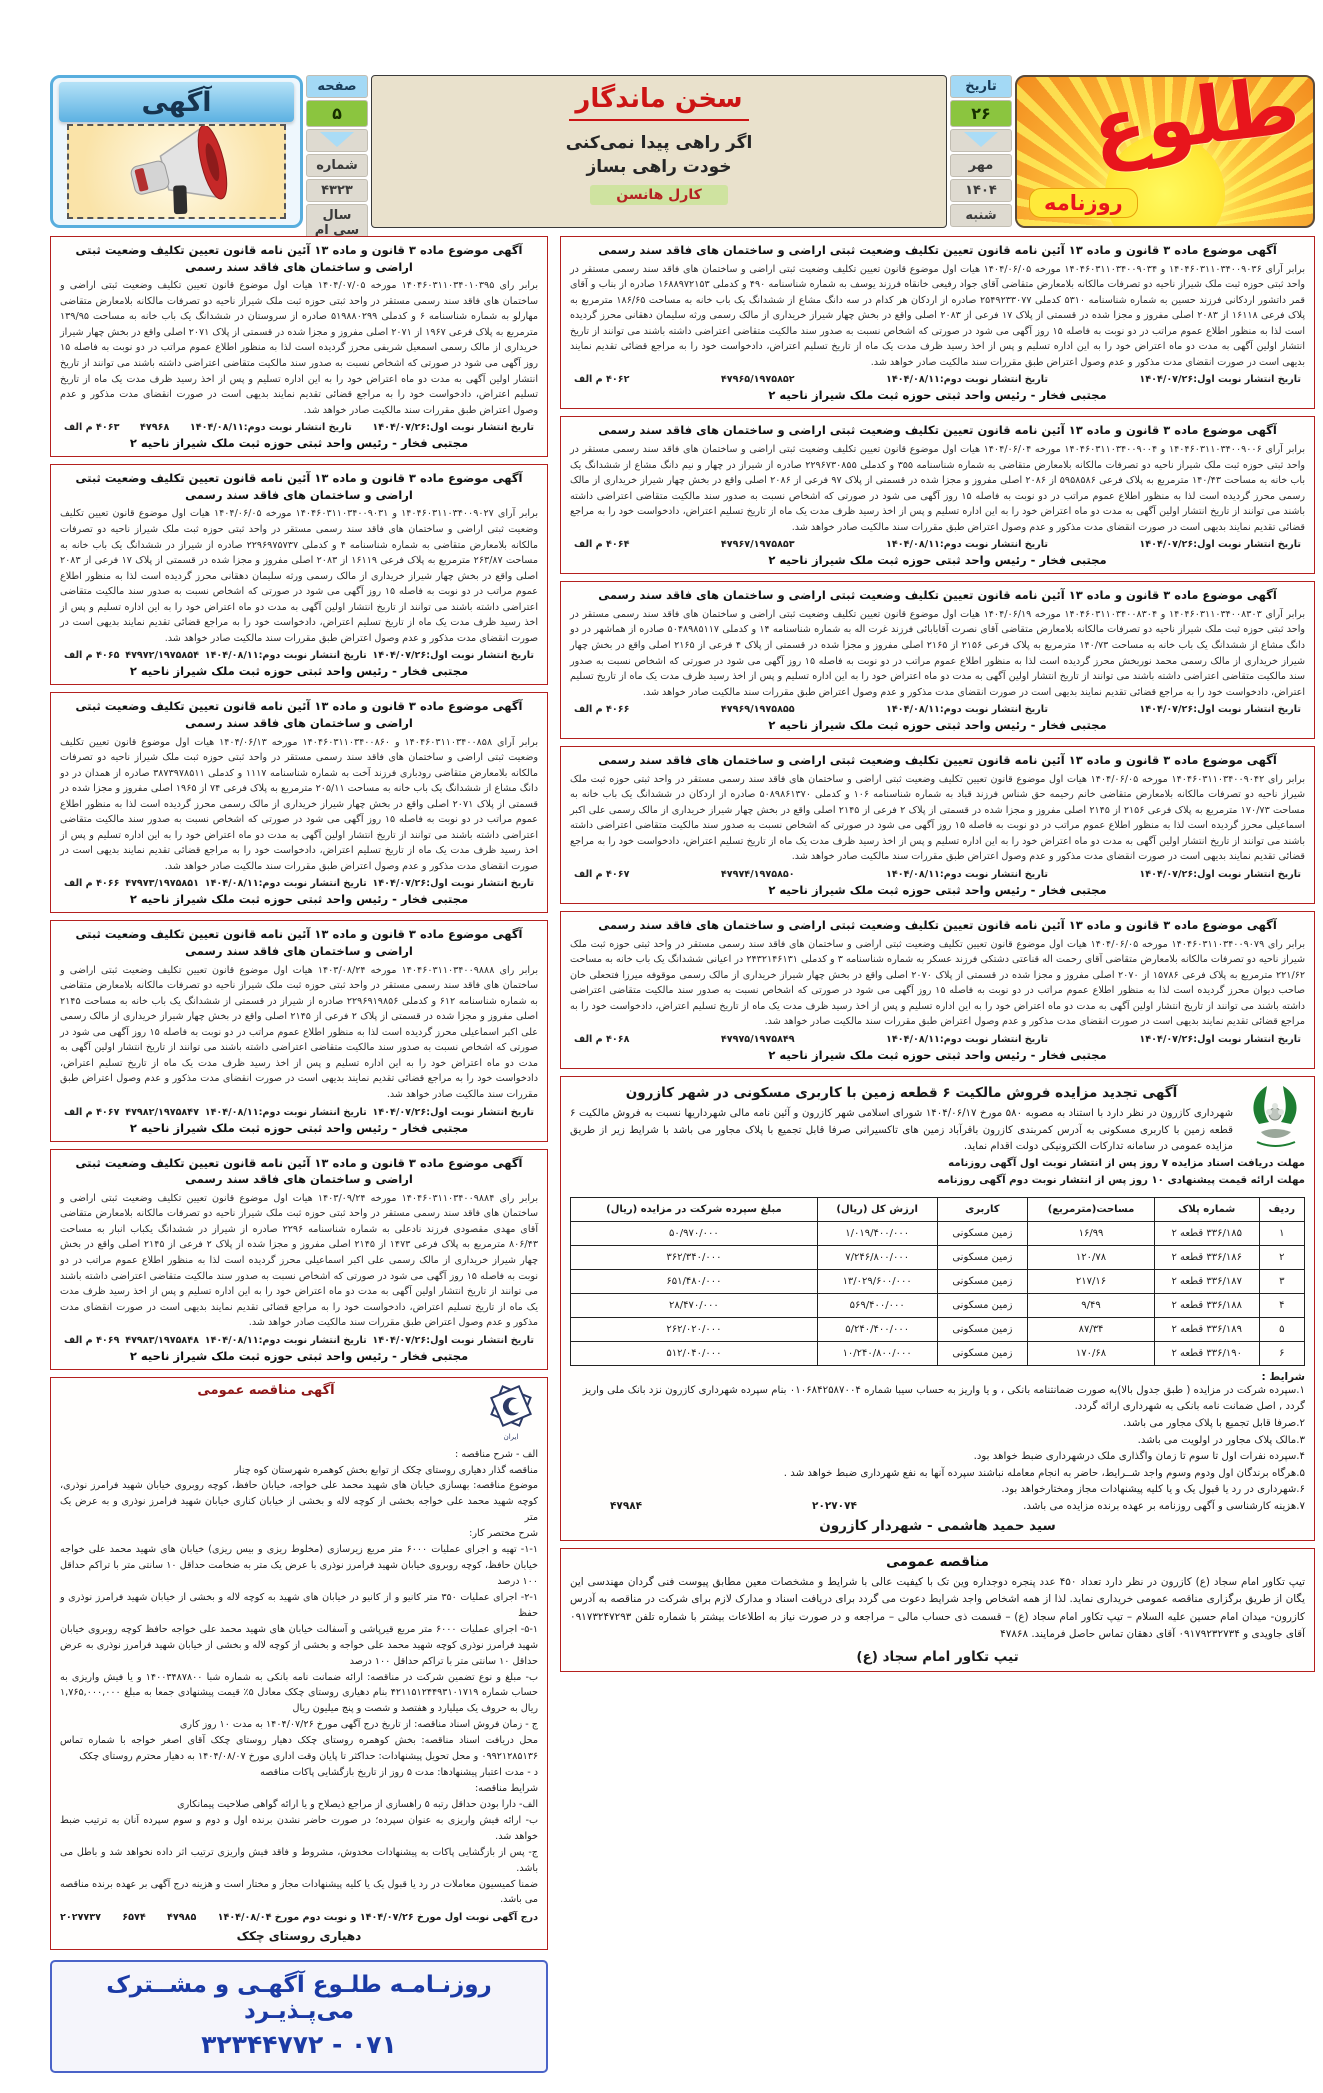  I want to click on auction-code-setad: ۲۰۲۷۰۷۴, so click(834, 1506).